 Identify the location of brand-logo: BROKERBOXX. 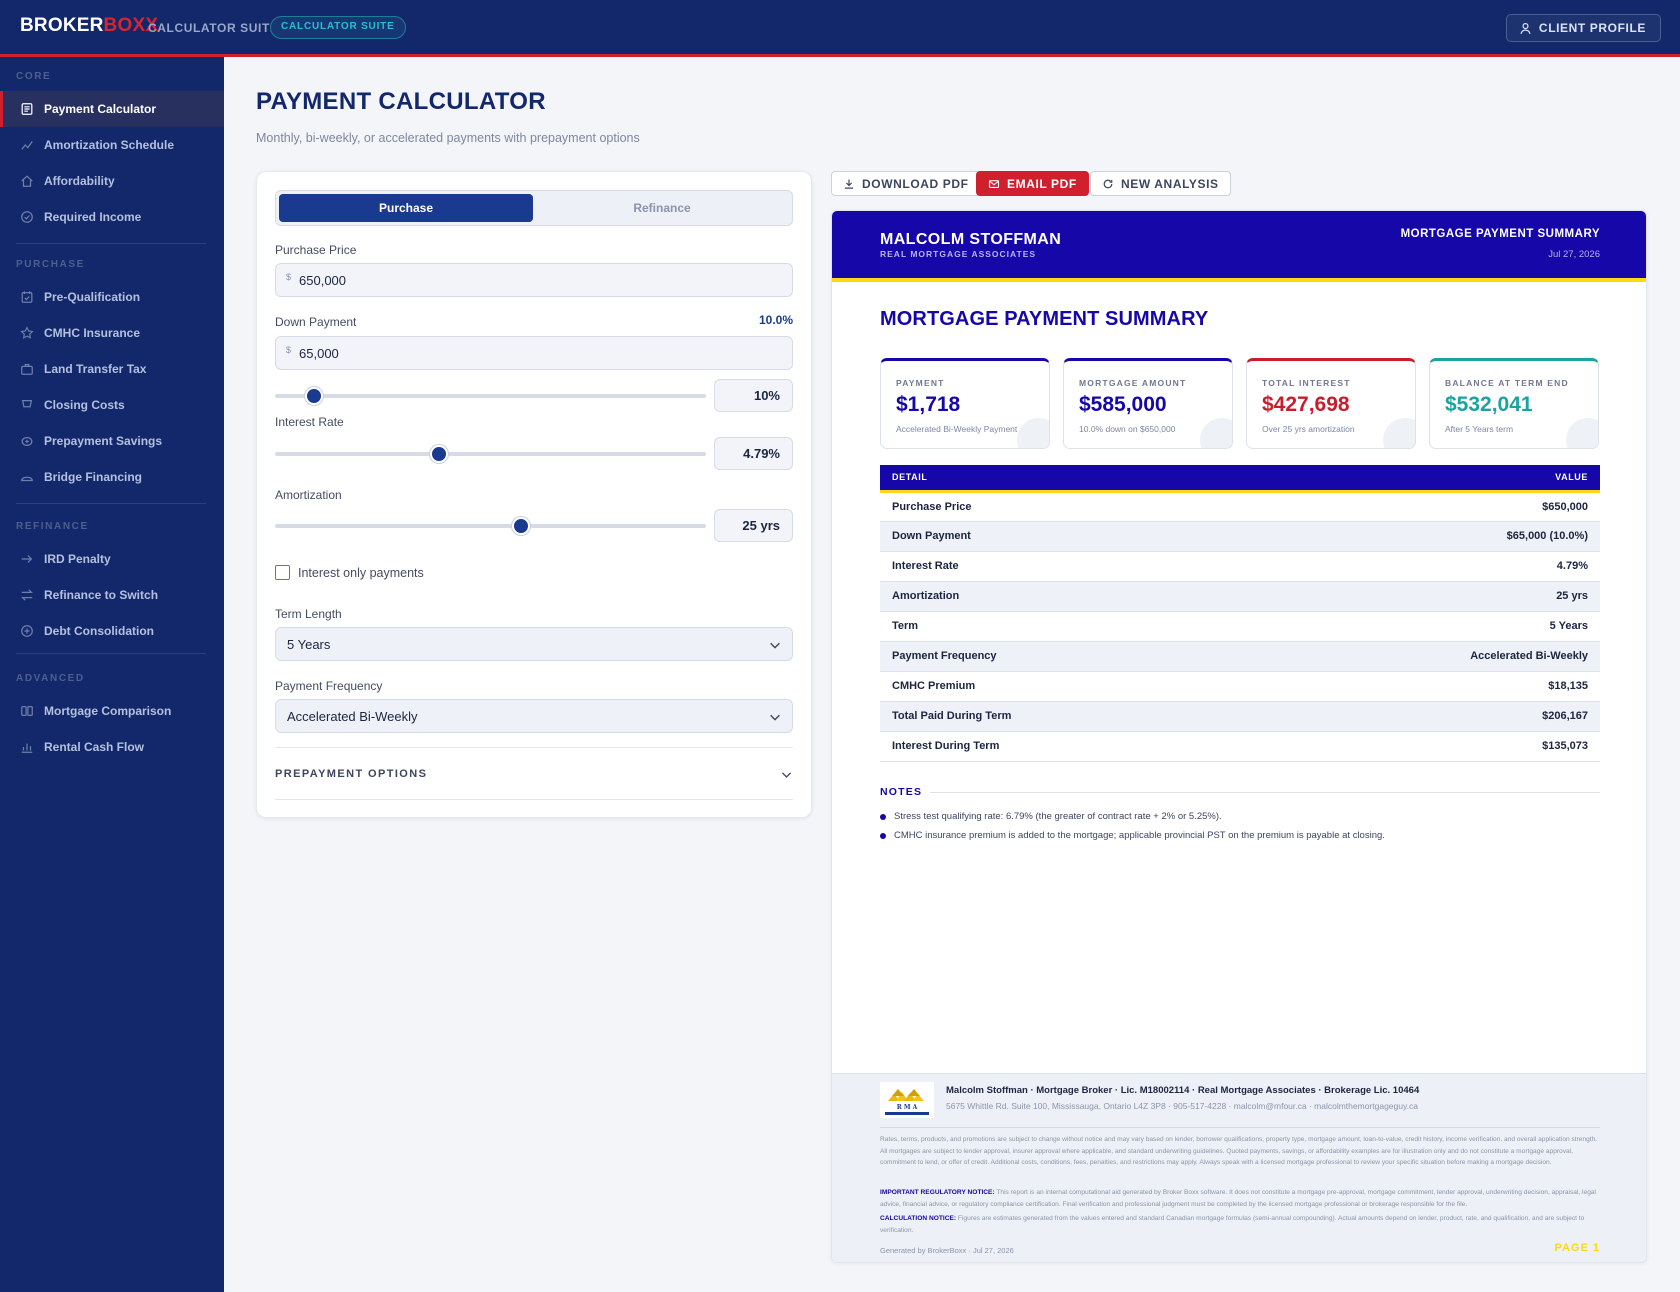
(89, 26).